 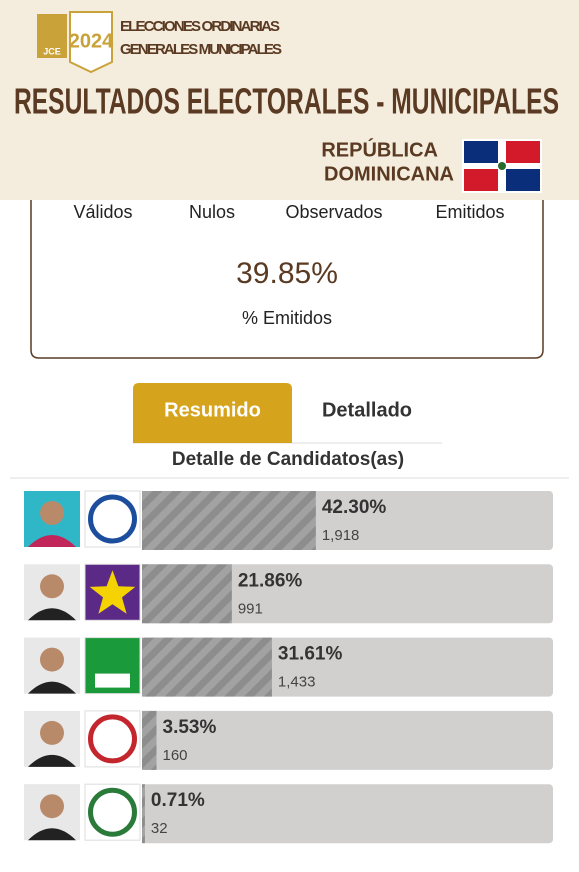 What do you see at coordinates (159, 828) in the screenshot?
I see `candidate-votes: 32` at bounding box center [159, 828].